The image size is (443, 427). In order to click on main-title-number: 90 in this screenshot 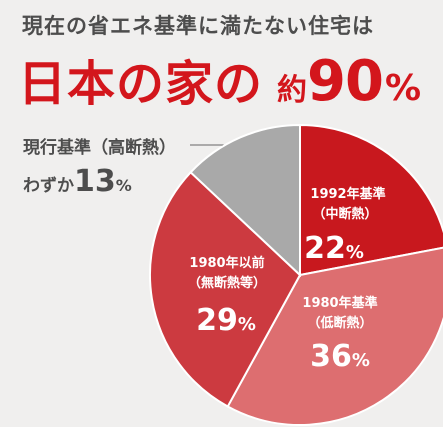, I will do `click(345, 81)`.